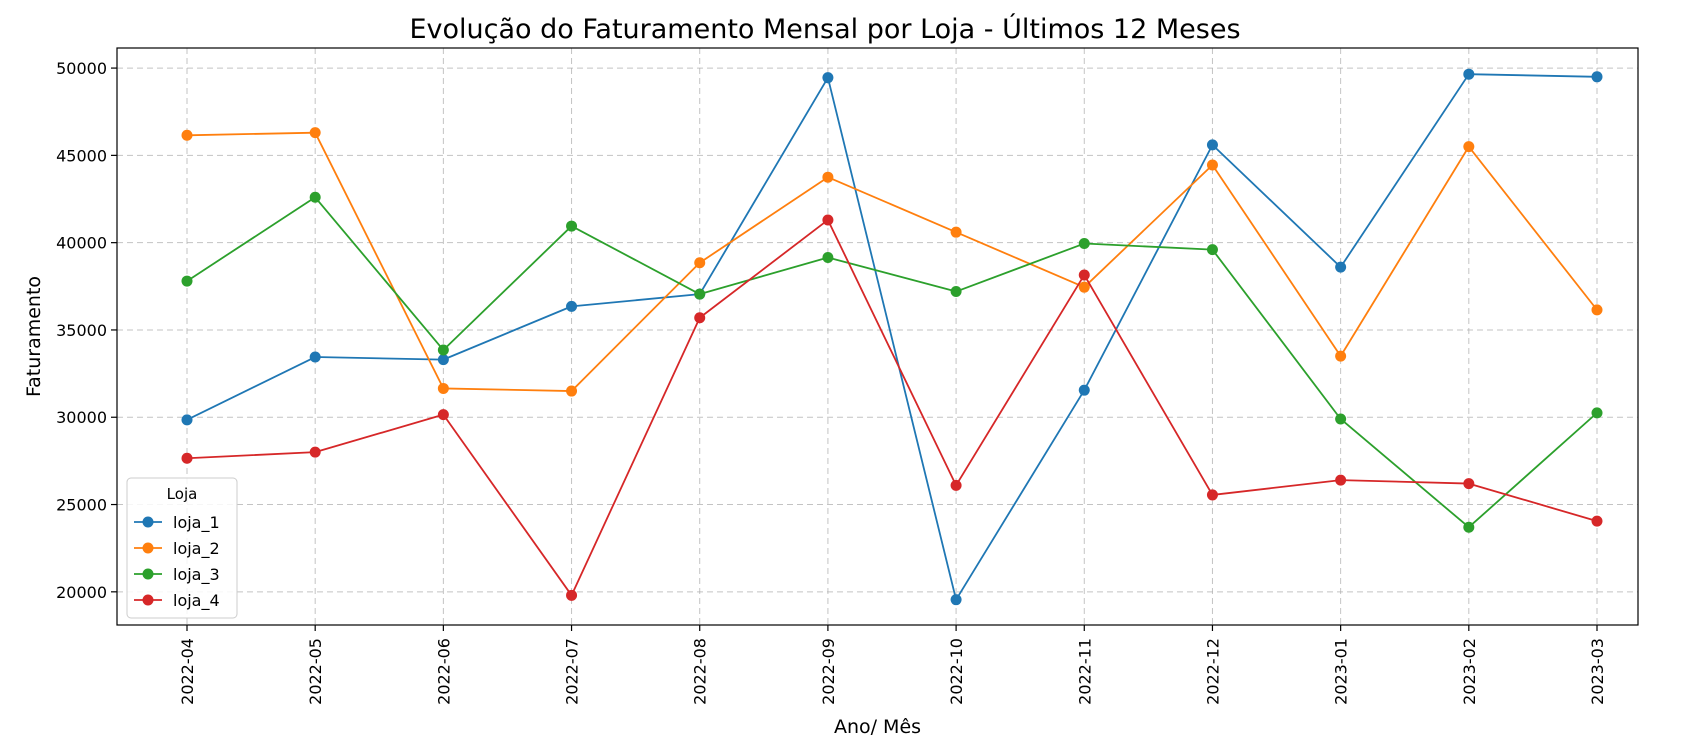 The image size is (1693, 752). Describe the element at coordinates (443, 671) in the screenshot. I see `x-tick-label: 2022-06` at that location.